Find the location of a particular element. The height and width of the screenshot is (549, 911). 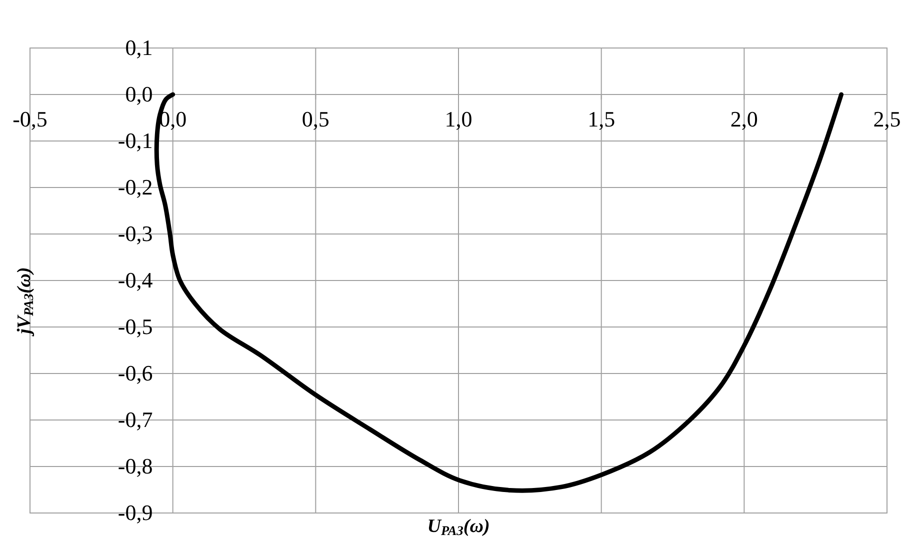

x-tick-label: 1,5 is located at coordinates (602, 119).